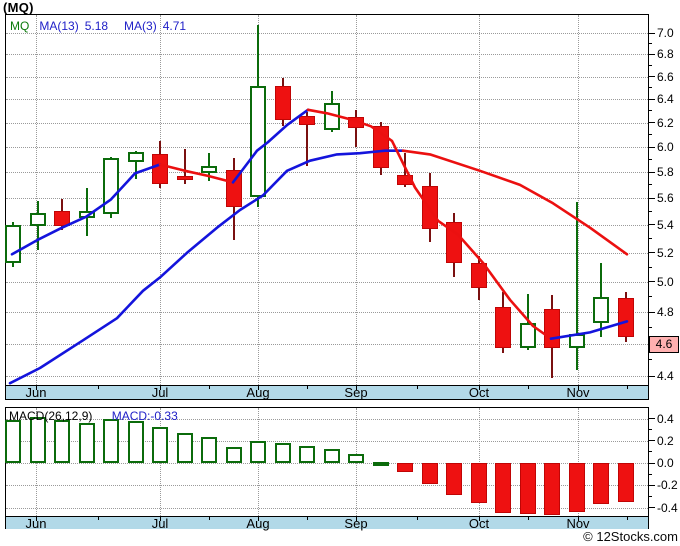 This screenshot has width=680, height=546. I want to click on chart-title: (MQ), so click(18, 7).